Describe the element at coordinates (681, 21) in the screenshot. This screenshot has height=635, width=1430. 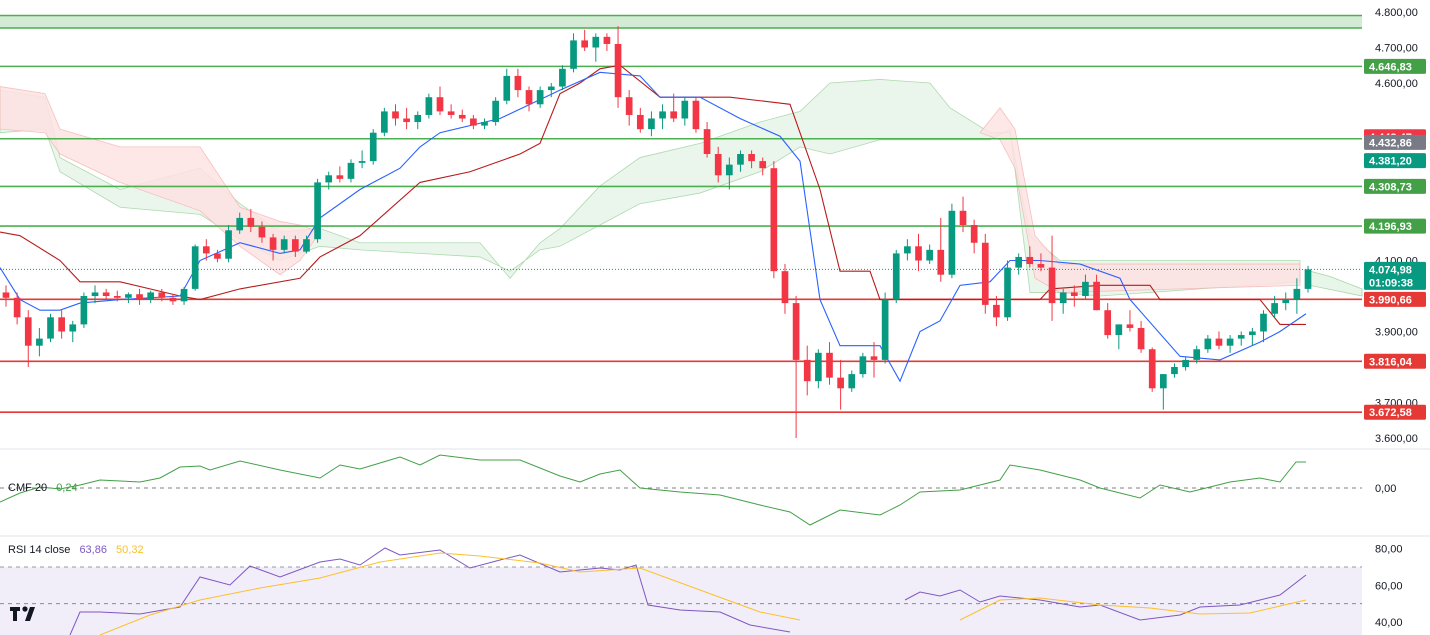
I see `green-zone-rect` at that location.